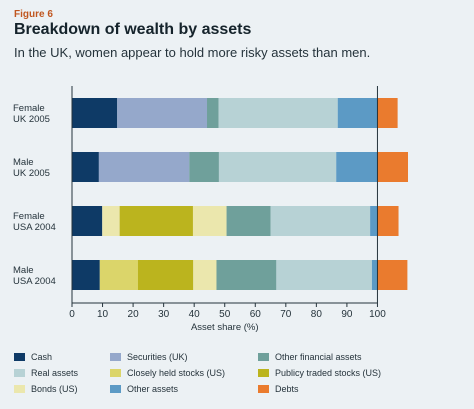 Image resolution: width=474 pixels, height=409 pixels. What do you see at coordinates (225, 314) in the screenshot?
I see `x-tick-label: 50` at bounding box center [225, 314].